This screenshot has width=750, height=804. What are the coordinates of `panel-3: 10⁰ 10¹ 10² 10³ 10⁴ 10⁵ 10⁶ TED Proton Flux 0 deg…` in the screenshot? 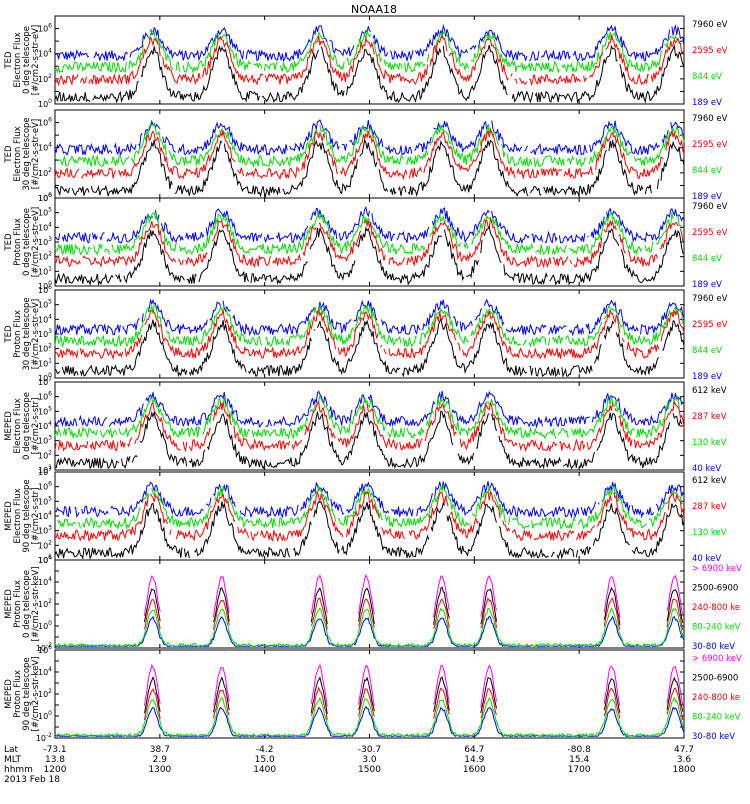 It's located at (366, 241).